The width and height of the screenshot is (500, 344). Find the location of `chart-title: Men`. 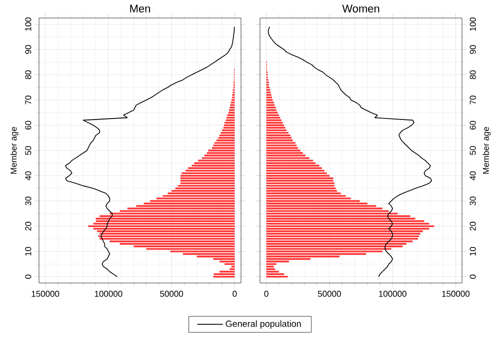

chart-title: Men is located at coordinates (140, 8).